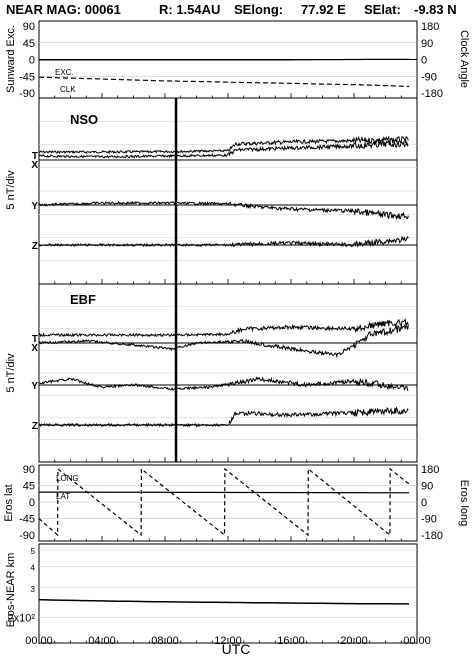 The width and height of the screenshot is (473, 656). Describe the element at coordinates (63, 496) in the screenshot. I see `lat-label: LAT` at that location.